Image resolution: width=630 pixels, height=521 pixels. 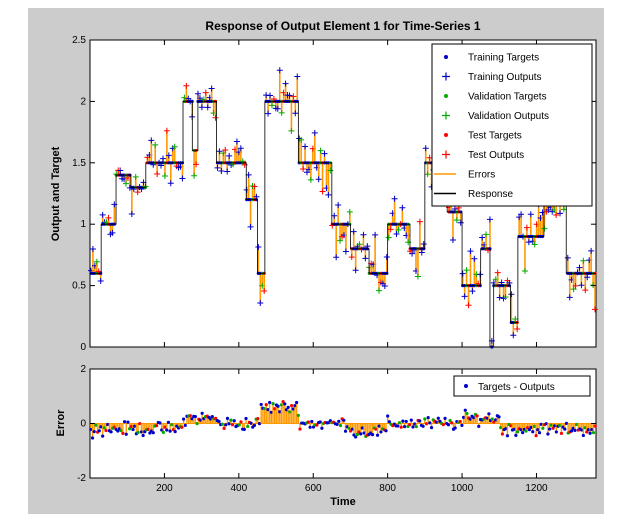 What do you see at coordinates (496, 155) in the screenshot?
I see `legend-label: Test Outputs` at bounding box center [496, 155].